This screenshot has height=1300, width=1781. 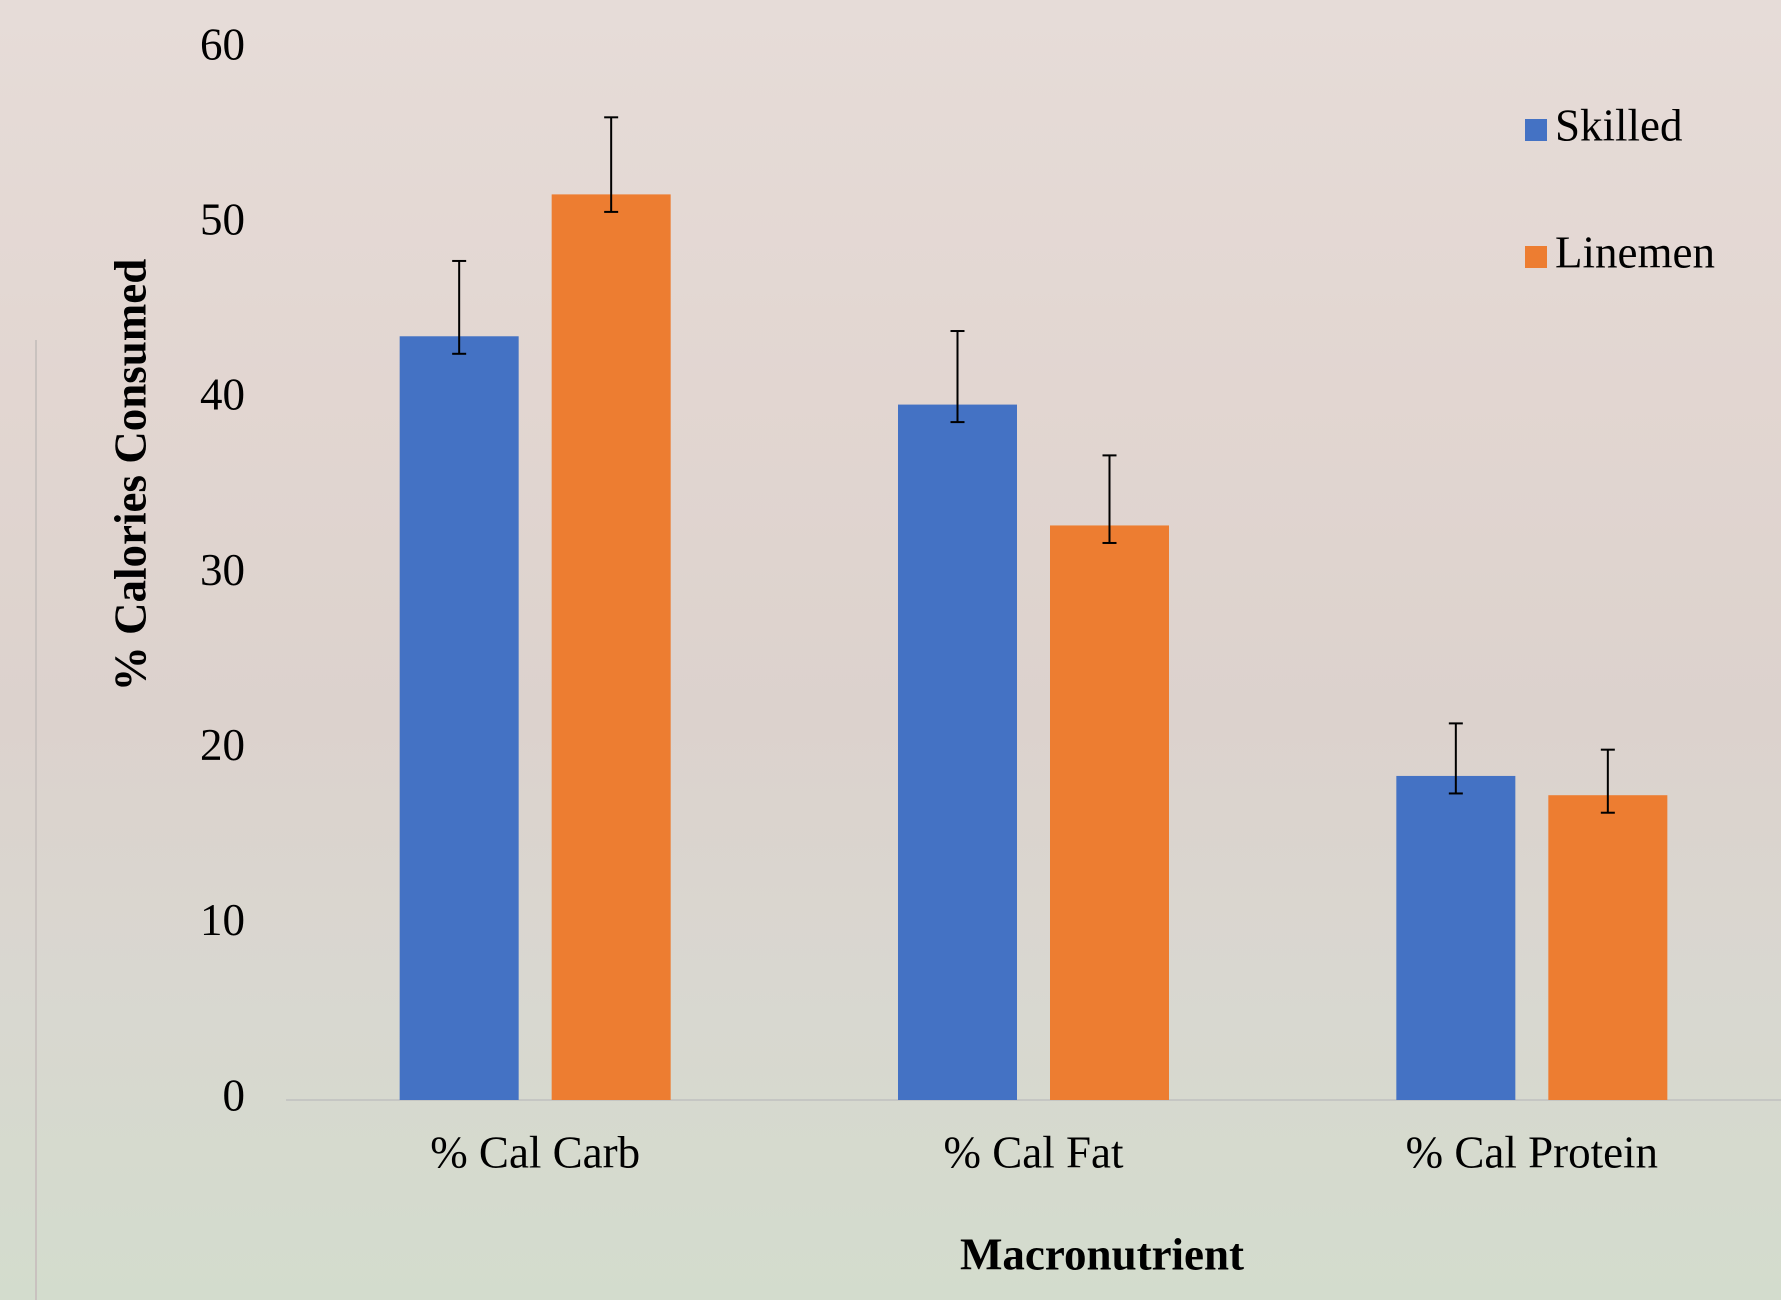 What do you see at coordinates (222, 219) in the screenshot?
I see `y-tick-label: 50` at bounding box center [222, 219].